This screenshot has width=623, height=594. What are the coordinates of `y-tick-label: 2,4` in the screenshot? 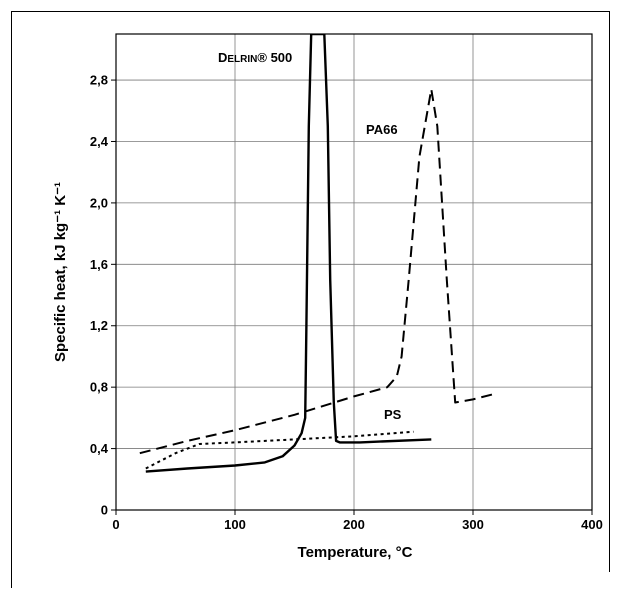 It's located at (99, 141).